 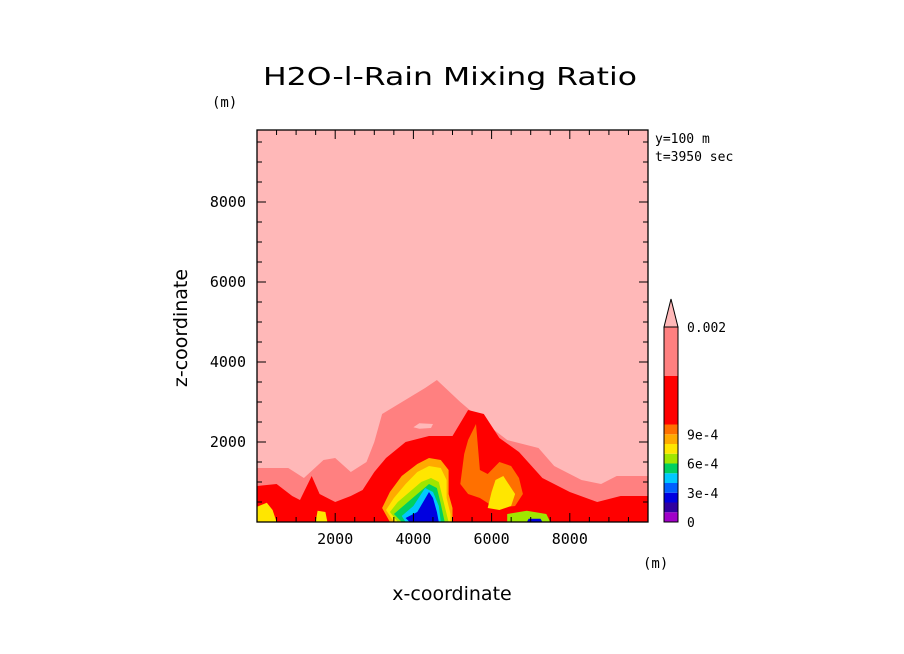 What do you see at coordinates (450, 76) in the screenshot?
I see `chart-title: H2O-l-Rain Mixing Ratio` at bounding box center [450, 76].